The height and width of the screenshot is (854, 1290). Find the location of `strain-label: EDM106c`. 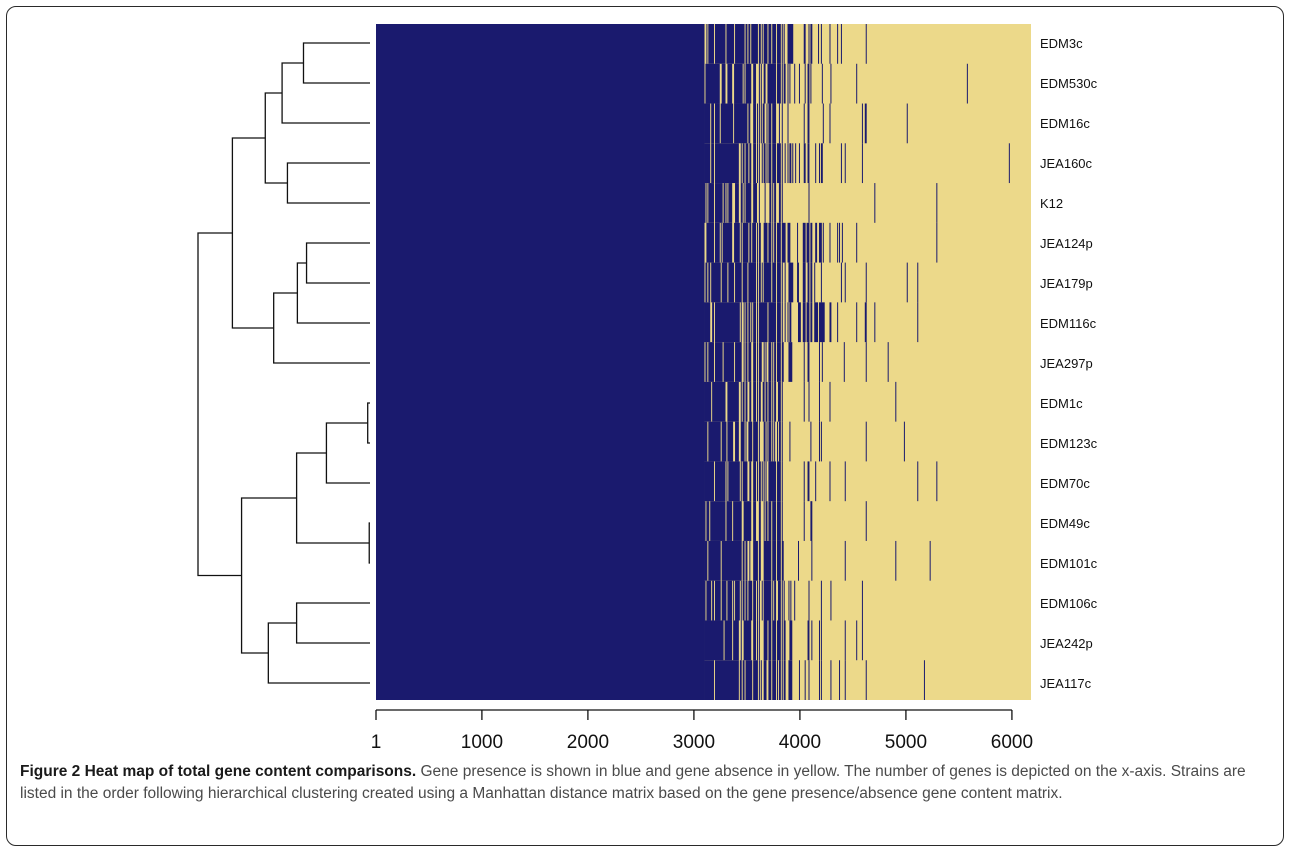

strain-label: EDM106c is located at coordinates (1069, 603).